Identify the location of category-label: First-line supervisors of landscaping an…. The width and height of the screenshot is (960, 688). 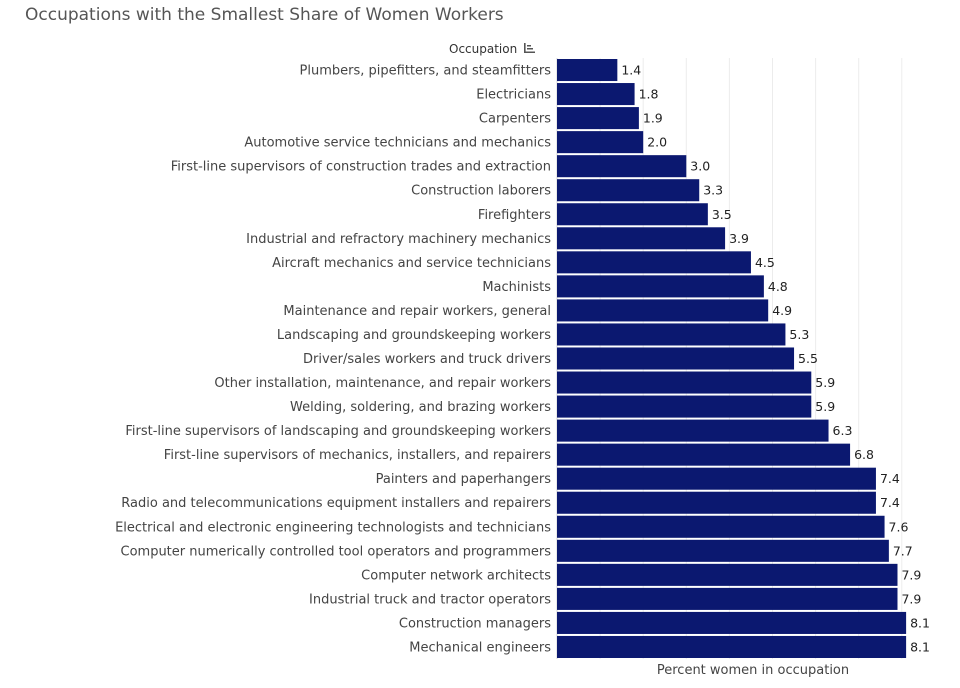
(338, 431).